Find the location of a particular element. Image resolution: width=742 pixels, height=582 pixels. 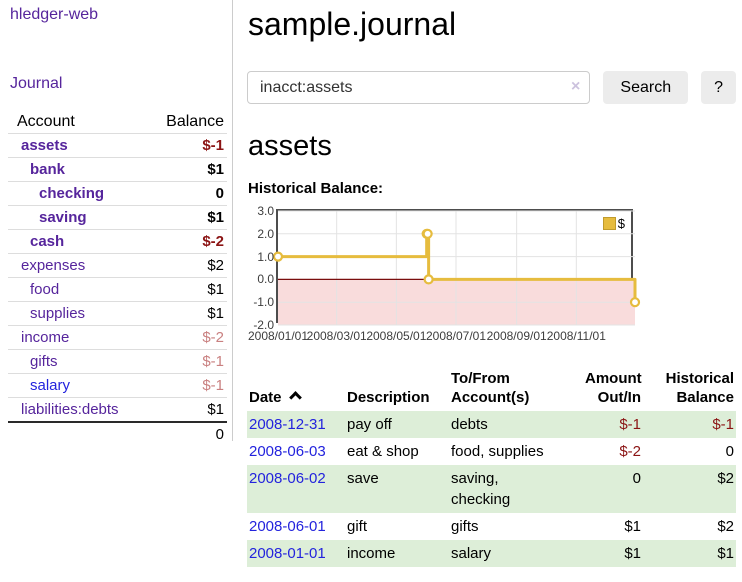

x-axis-tick-label: 2008/03/01 is located at coordinates (336, 336).